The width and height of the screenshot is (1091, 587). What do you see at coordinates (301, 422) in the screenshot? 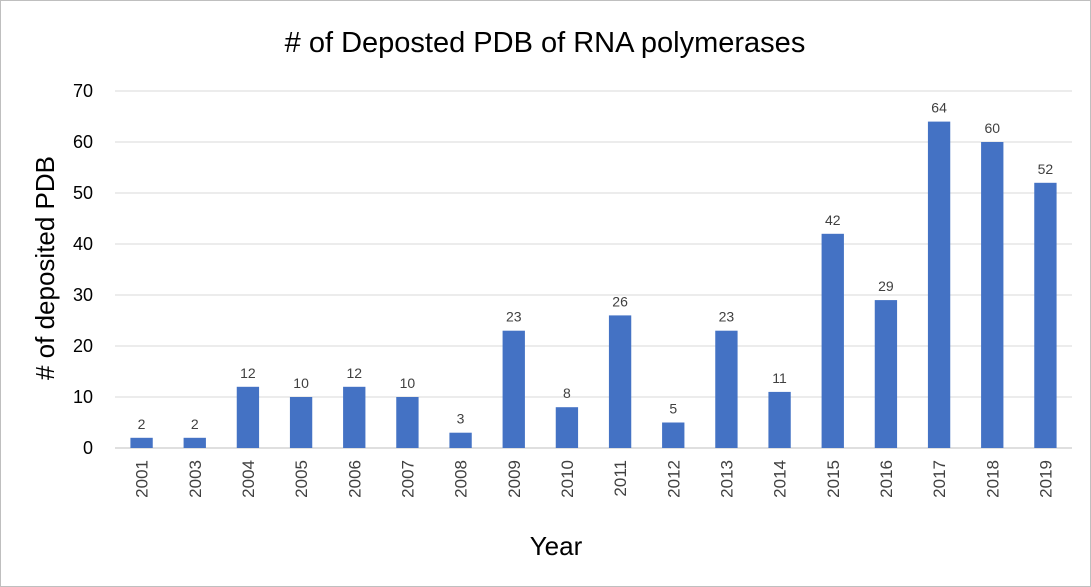
I see `bar-2005` at bounding box center [301, 422].